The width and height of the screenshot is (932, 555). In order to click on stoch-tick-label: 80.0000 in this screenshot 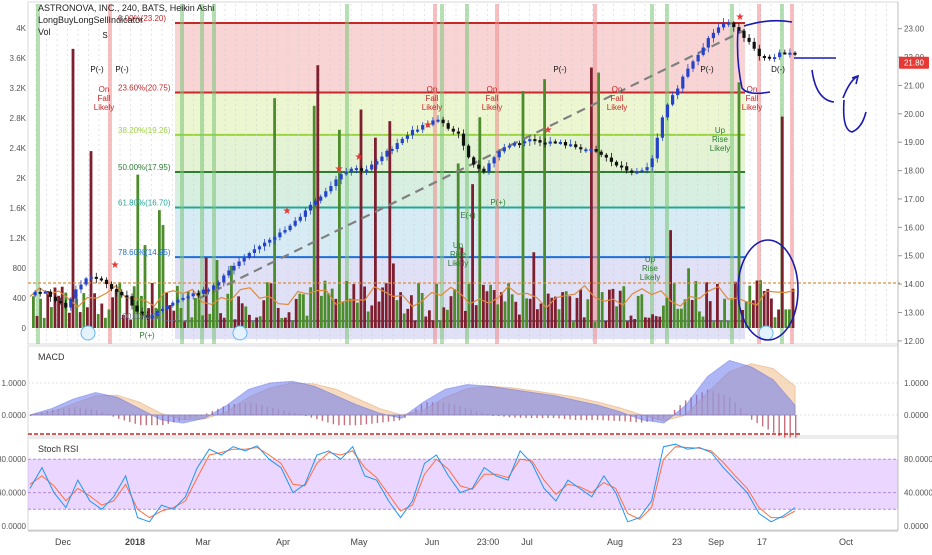, I will do `click(918, 459)`.